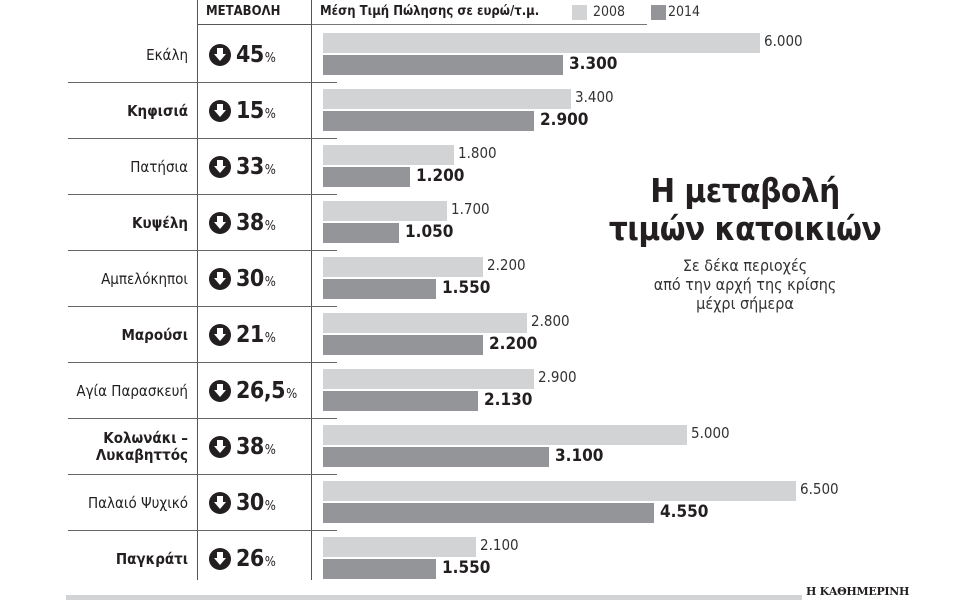 This screenshot has width=960, height=600. What do you see at coordinates (564, 120) in the screenshot?
I see `value-2014: 2.900` at bounding box center [564, 120].